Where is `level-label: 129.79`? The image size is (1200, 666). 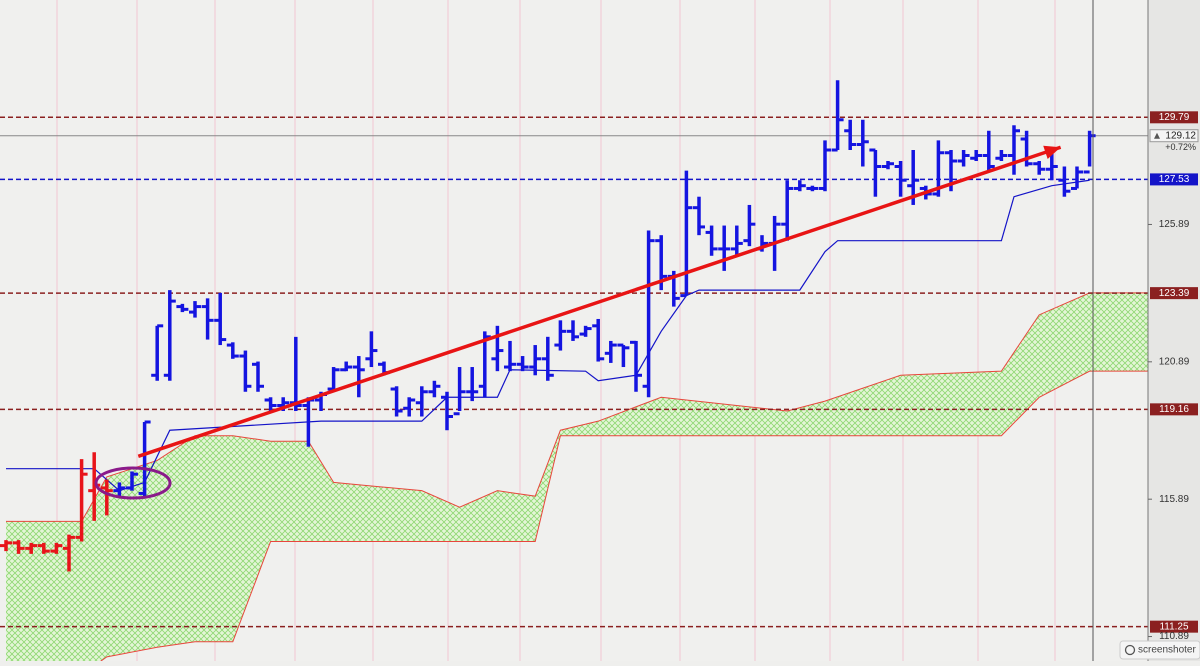
level-label: 129.79 is located at coordinates (1174, 117).